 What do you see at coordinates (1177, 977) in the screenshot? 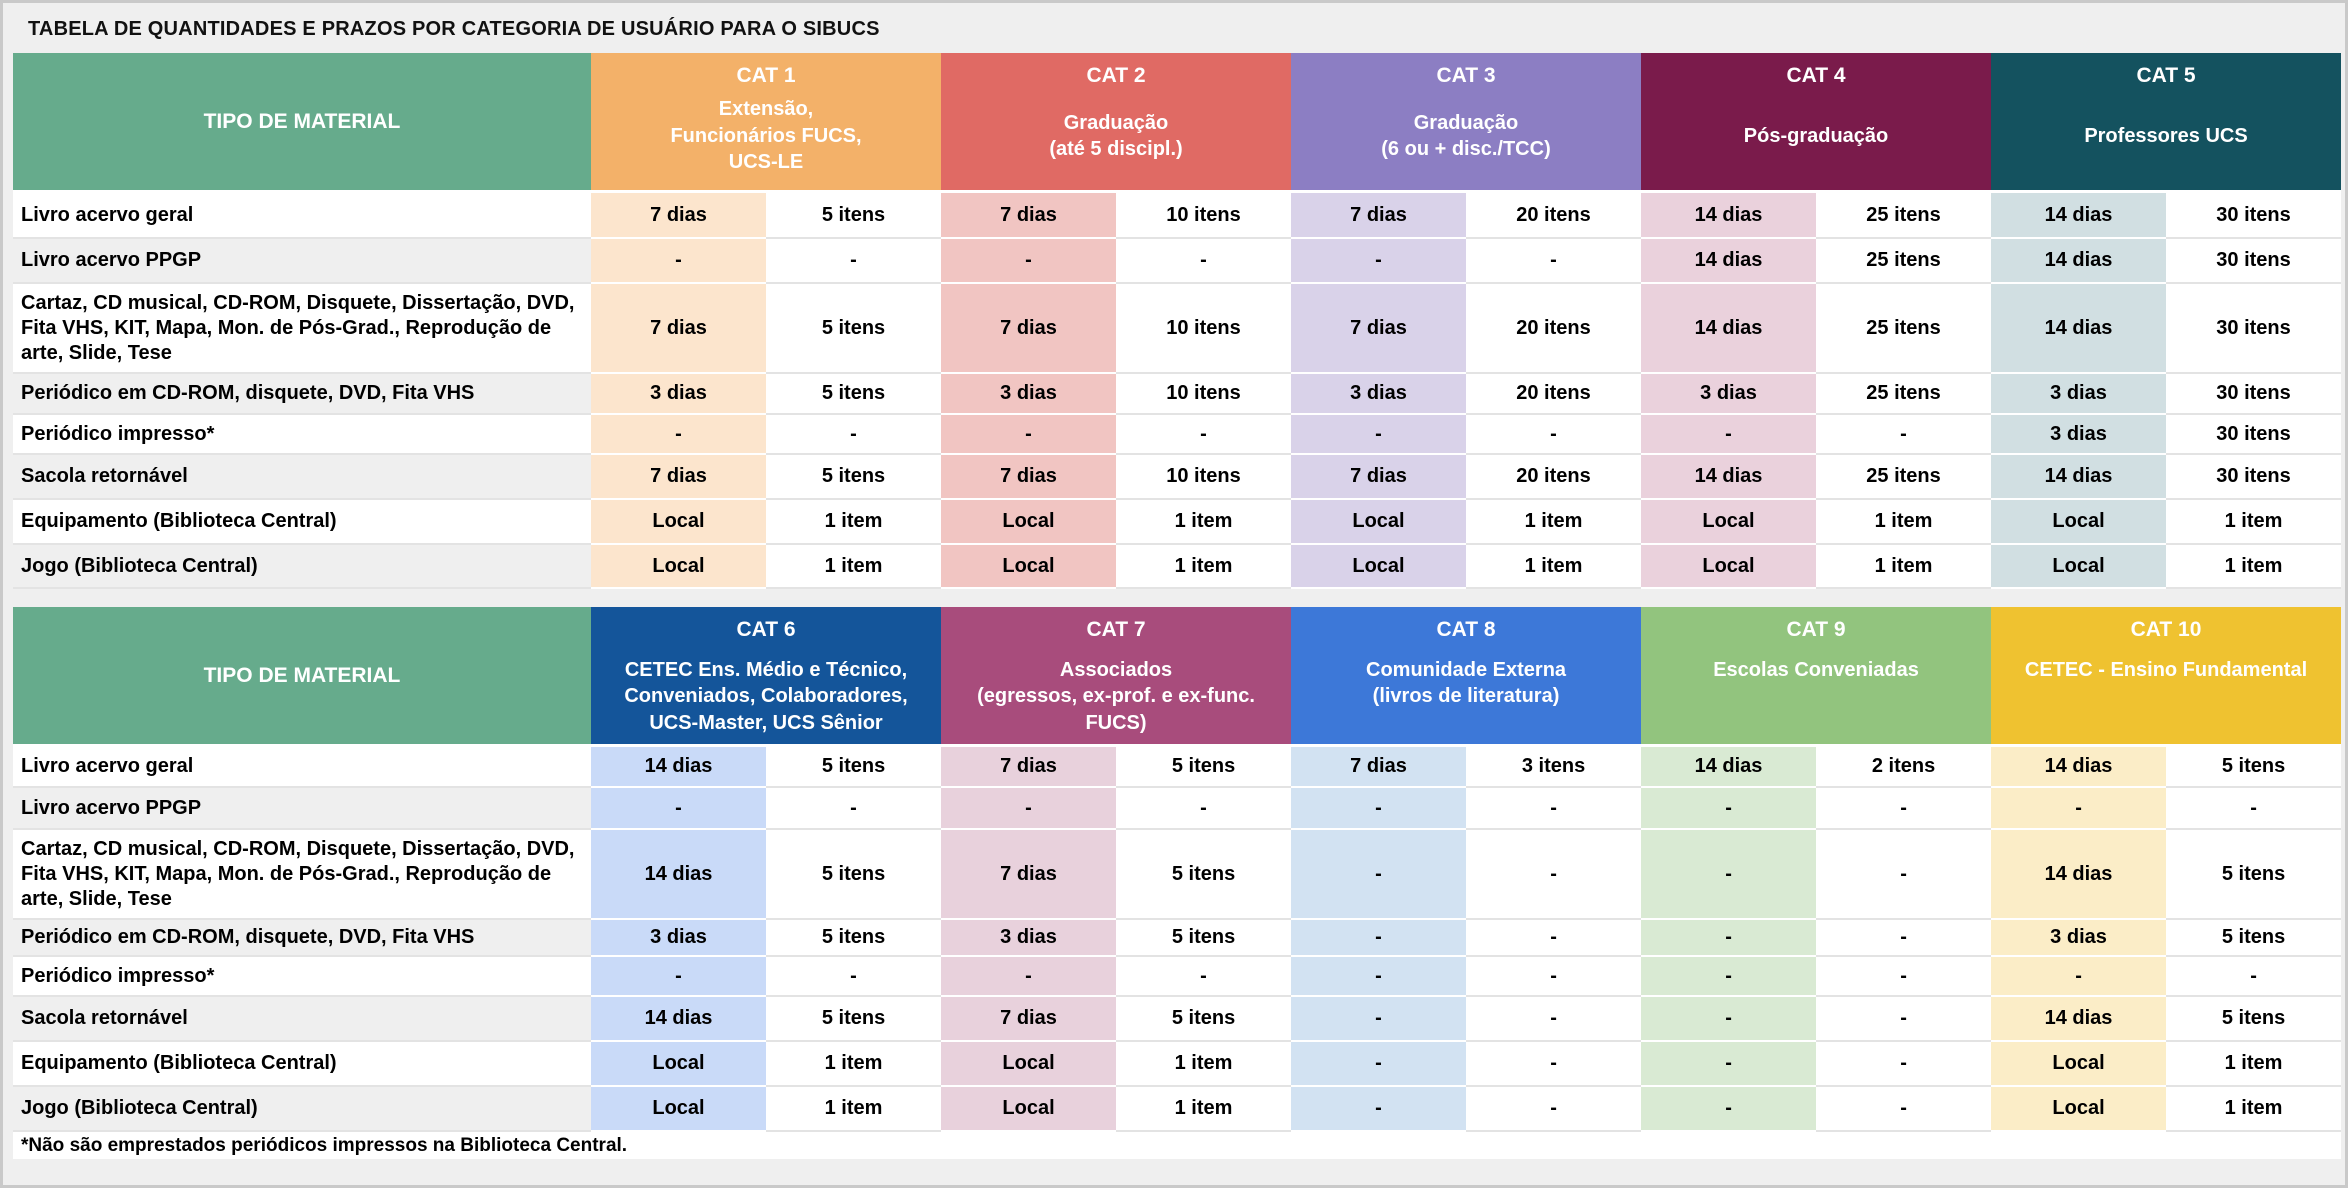
I see `table-row: Periódico impresso* - - - - - - - - - -` at bounding box center [1177, 977].